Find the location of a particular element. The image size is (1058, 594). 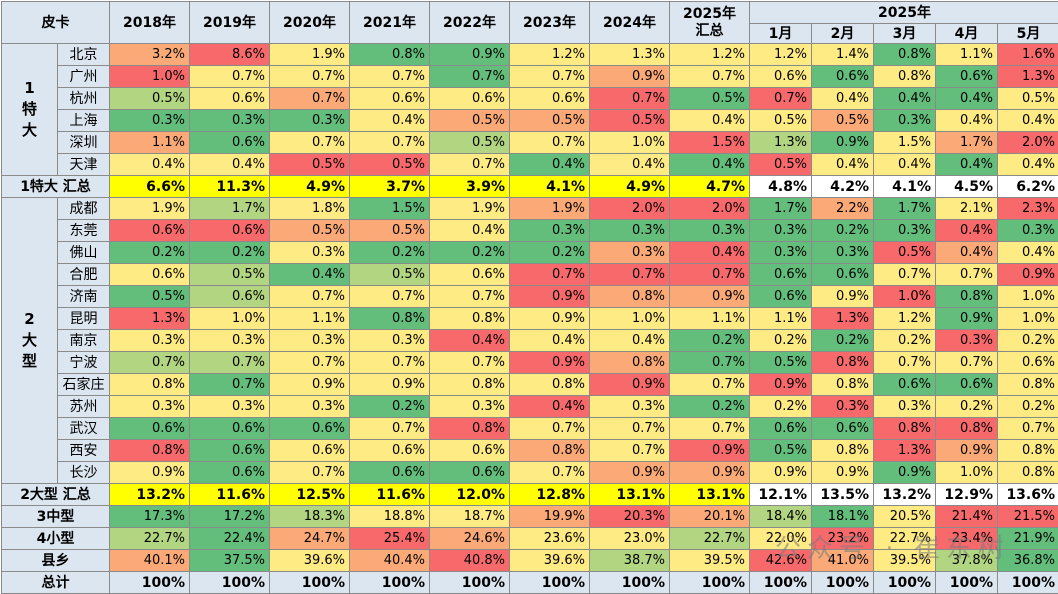

value-cell: 23.2% is located at coordinates (843, 539).